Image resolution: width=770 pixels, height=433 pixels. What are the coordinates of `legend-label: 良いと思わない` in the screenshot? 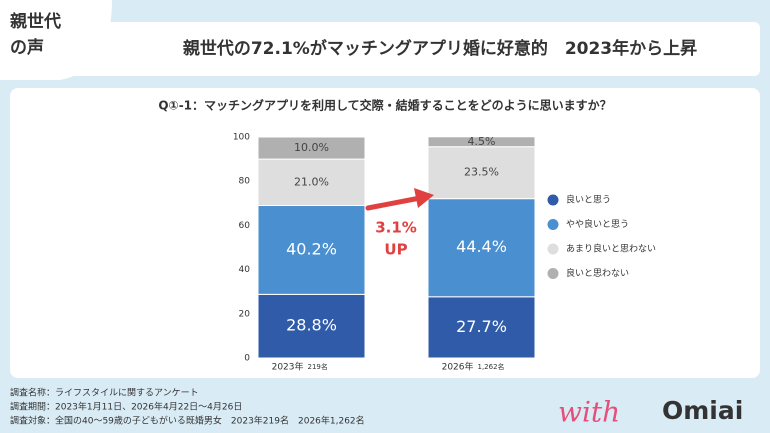 It's located at (597, 273).